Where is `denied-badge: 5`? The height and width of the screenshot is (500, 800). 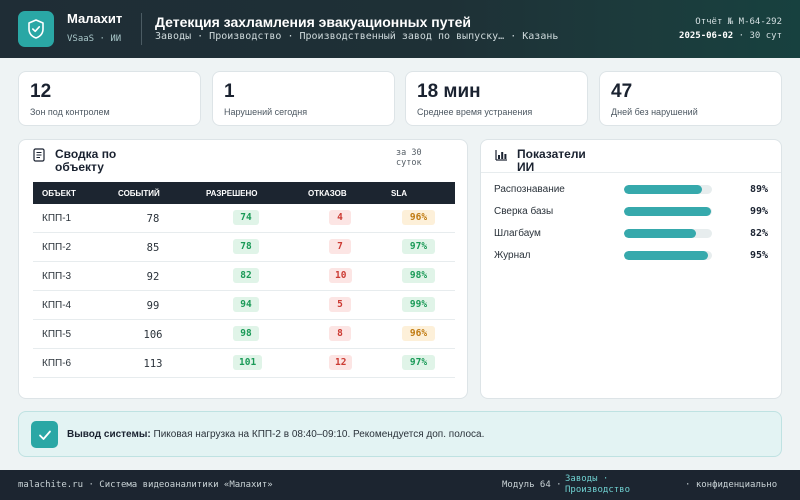 denied-badge: 5 is located at coordinates (340, 304).